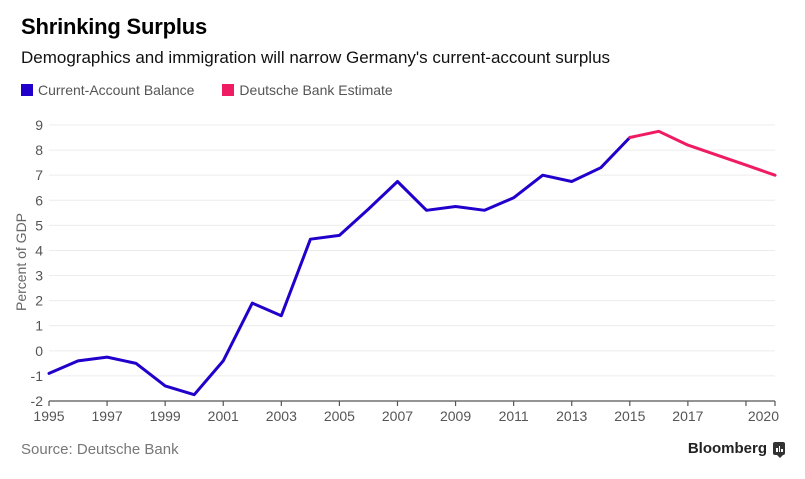 Image resolution: width=805 pixels, height=479 pixels. I want to click on x-tick-label: 2001, so click(223, 416).